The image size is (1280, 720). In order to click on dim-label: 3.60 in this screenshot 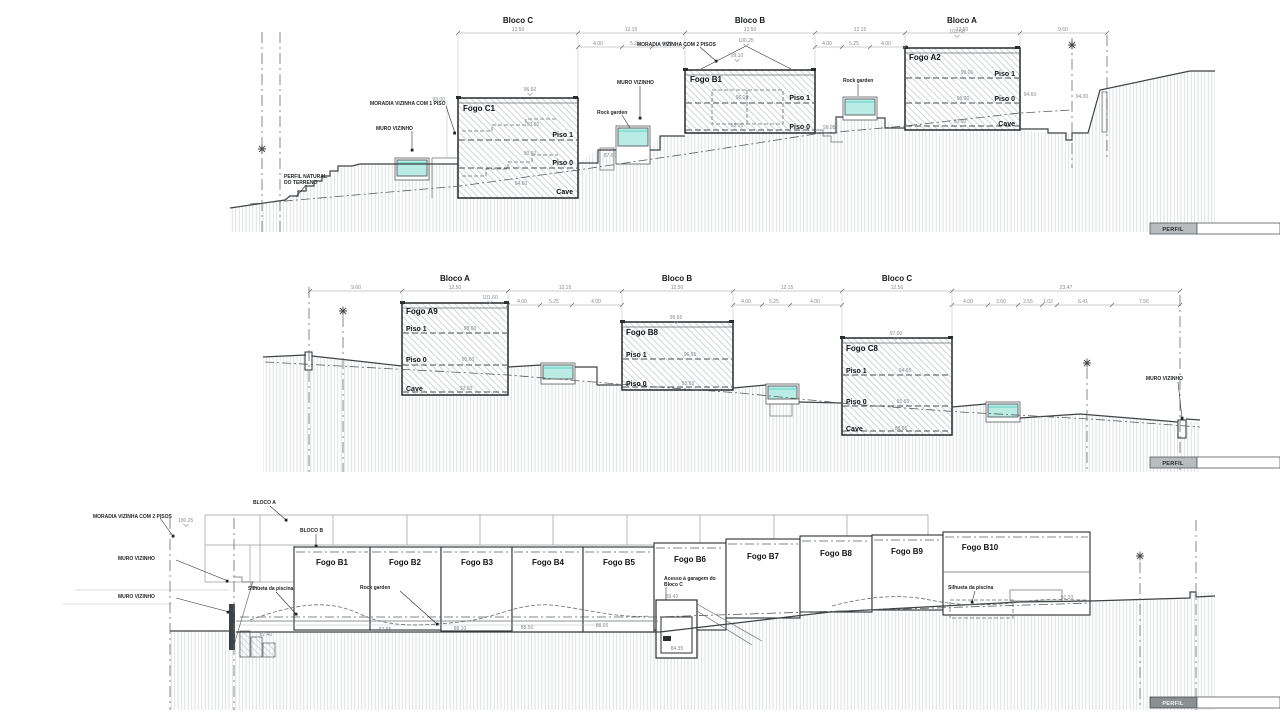, I will do `click(1001, 302)`.